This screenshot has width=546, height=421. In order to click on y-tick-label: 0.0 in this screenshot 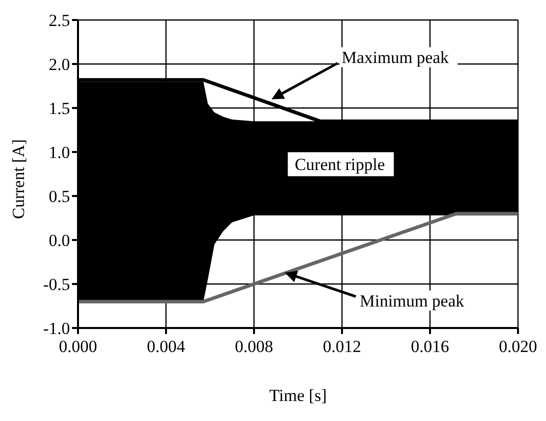, I will do `click(59, 240)`.